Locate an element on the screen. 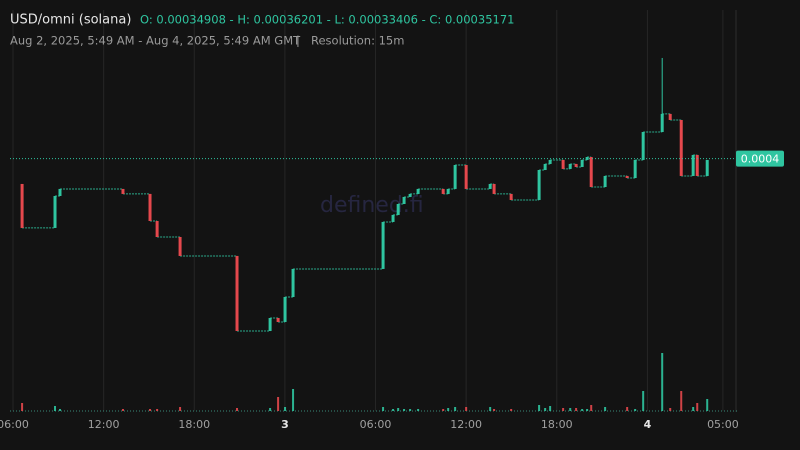 This screenshot has height=450, width=800. x-tick-label: 05:00 is located at coordinates (723, 424).